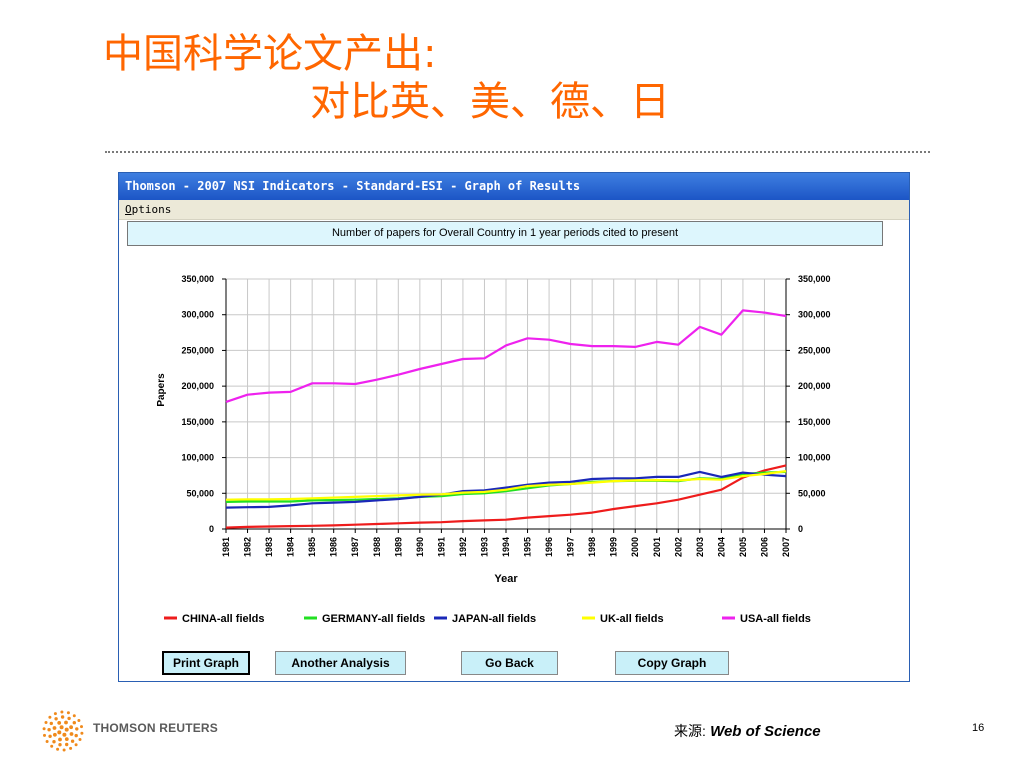  Describe the element at coordinates (269, 547) in the screenshot. I see `x-tick-label: 1983` at that location.